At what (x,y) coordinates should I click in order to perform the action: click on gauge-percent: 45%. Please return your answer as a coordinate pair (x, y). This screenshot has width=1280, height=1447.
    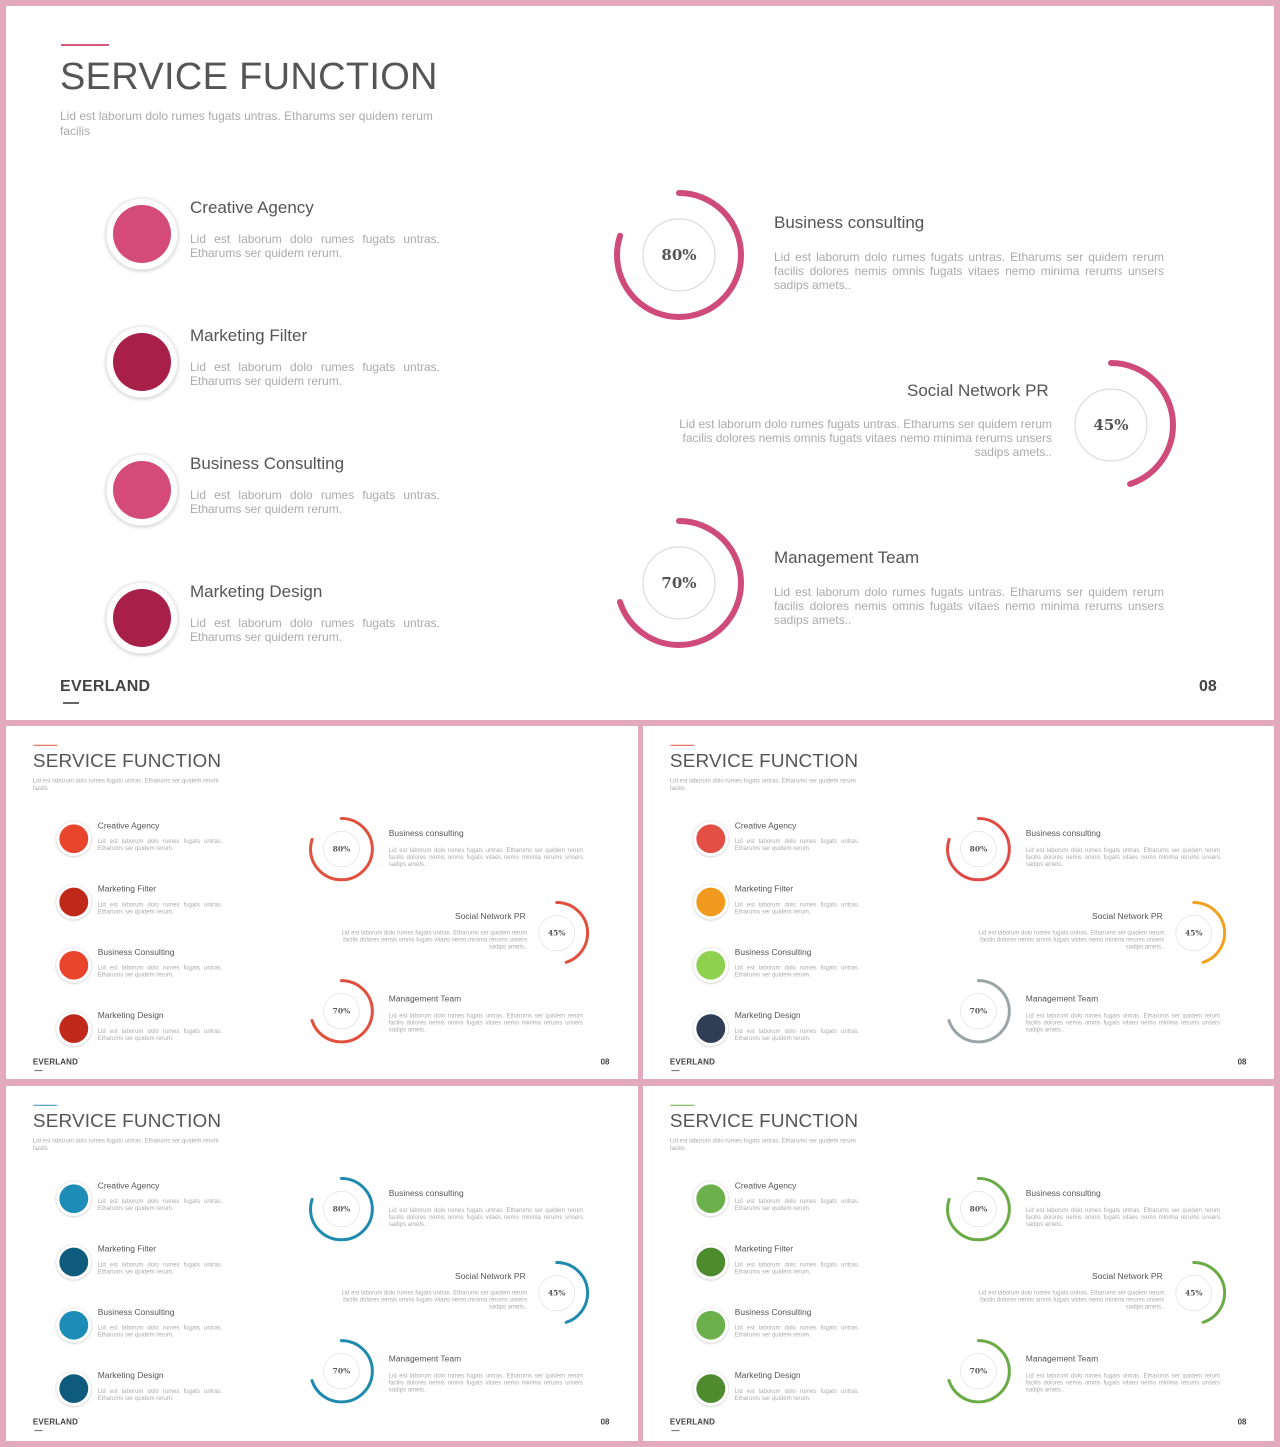
    Looking at the image, I should click on (1111, 425).